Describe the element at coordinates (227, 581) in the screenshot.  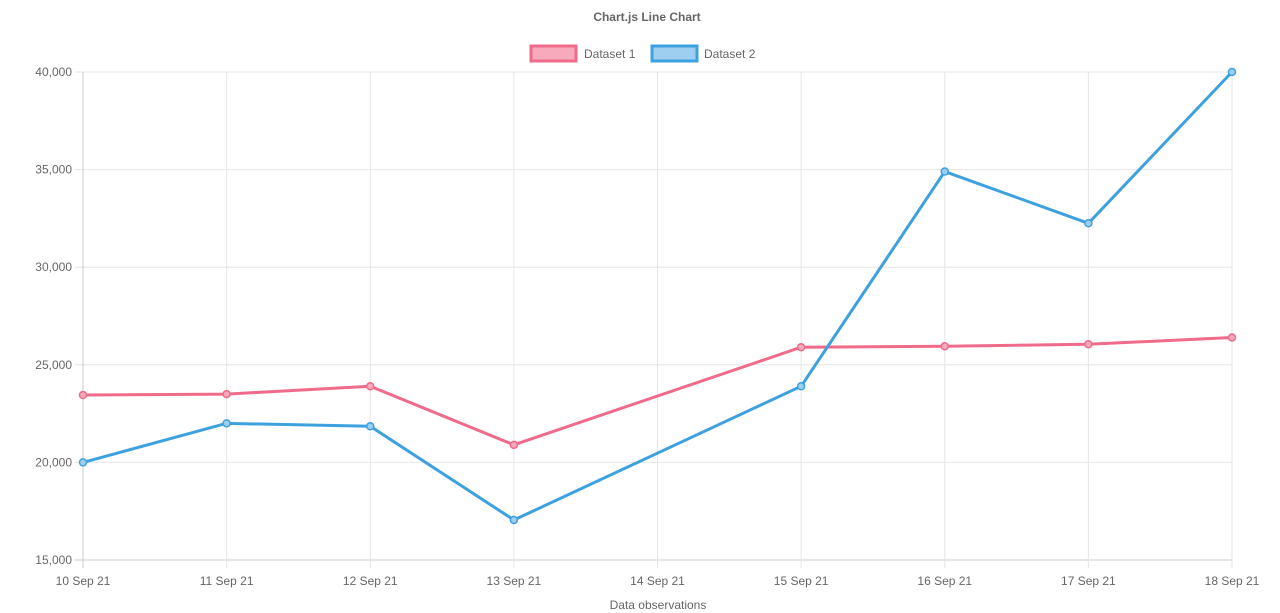
I see `x-tick-label: 11 Sep 21` at that location.